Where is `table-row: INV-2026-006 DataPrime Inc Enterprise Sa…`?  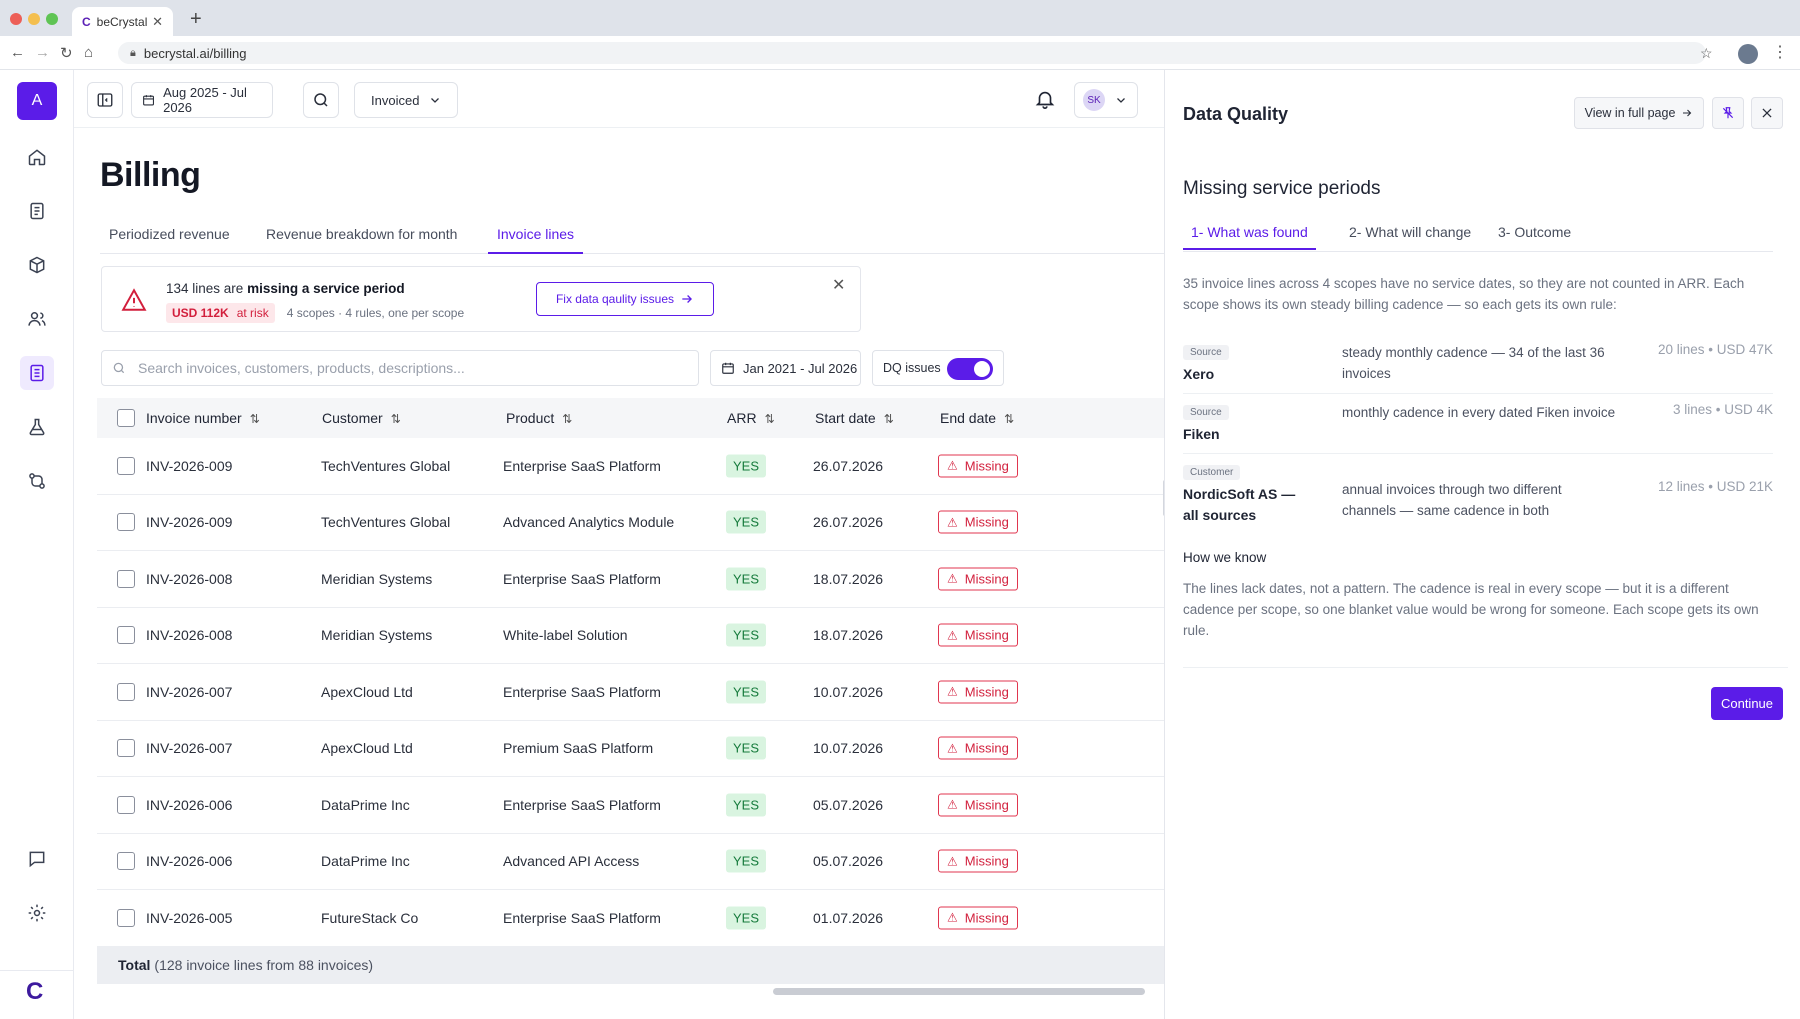
table-row: INV-2026-006 DataPrime Inc Enterprise Sa… is located at coordinates (630, 805).